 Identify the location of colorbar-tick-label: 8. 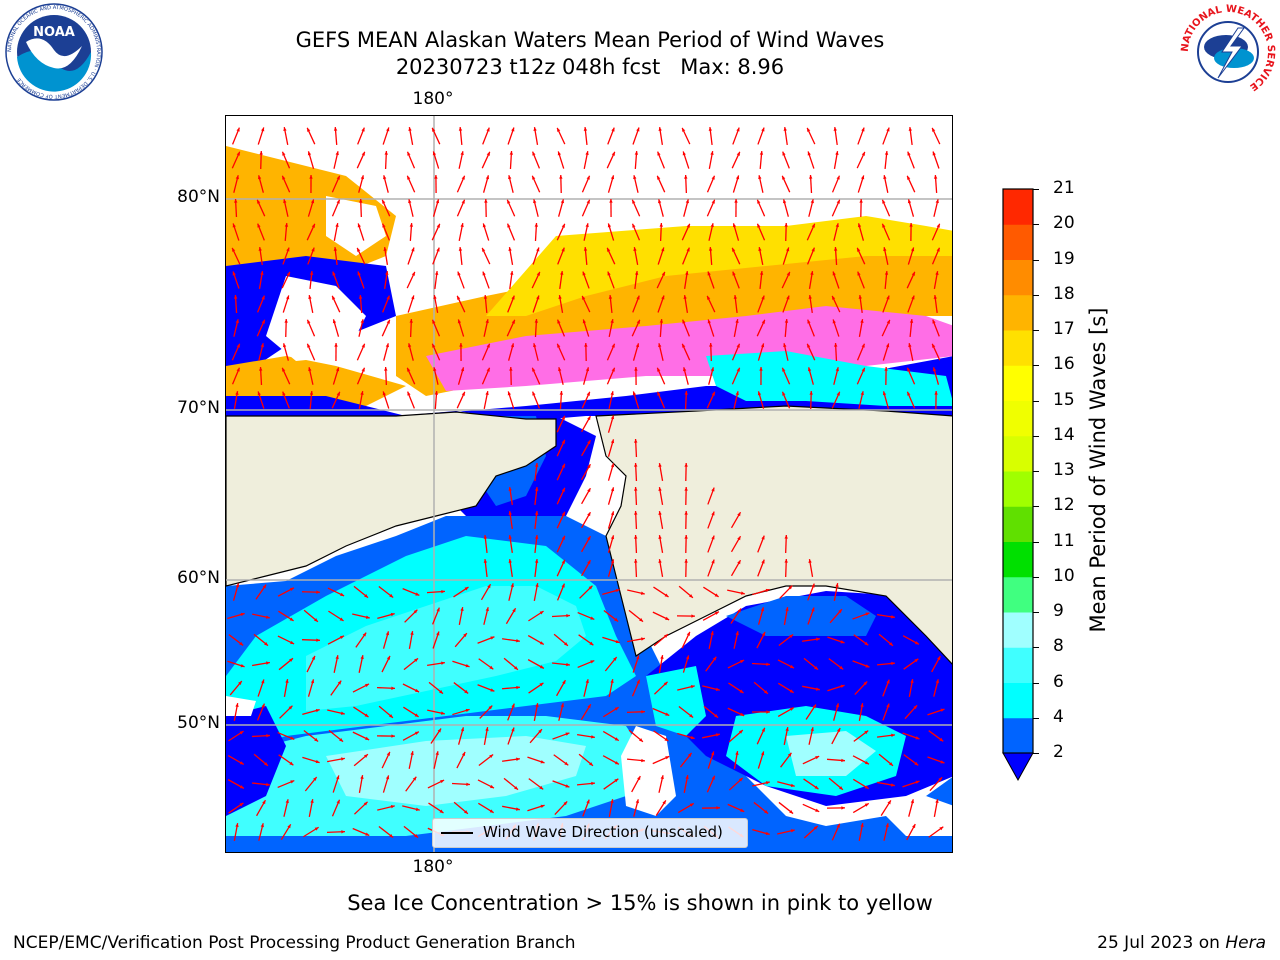
(1058, 646).